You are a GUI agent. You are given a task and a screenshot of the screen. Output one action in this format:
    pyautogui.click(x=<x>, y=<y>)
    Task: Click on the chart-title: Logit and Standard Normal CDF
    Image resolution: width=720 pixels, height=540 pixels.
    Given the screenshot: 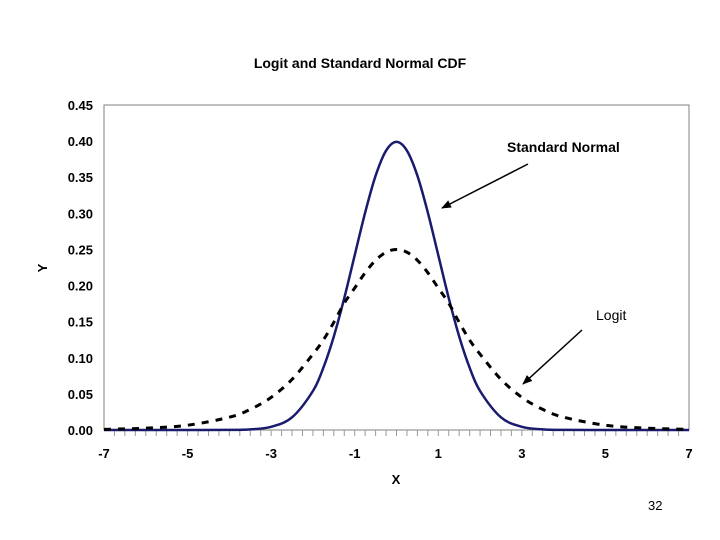 What is the action you would take?
    pyautogui.click(x=360, y=63)
    